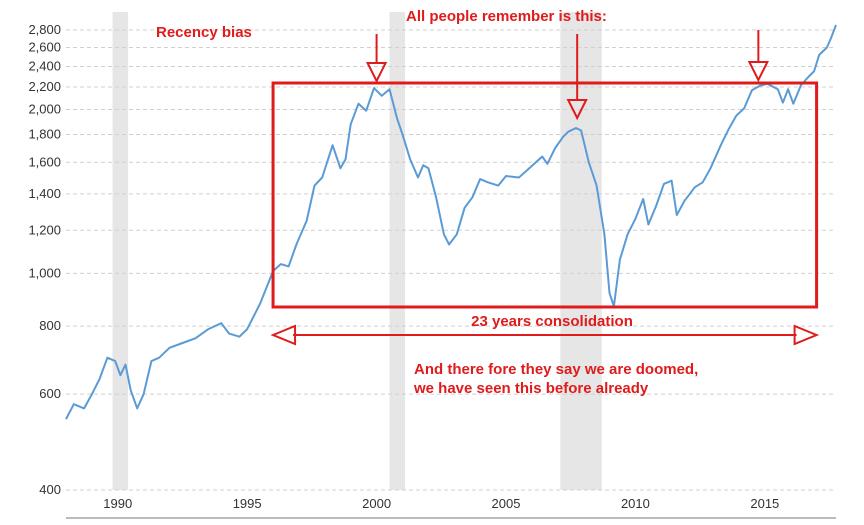 This screenshot has width=864, height=525. Describe the element at coordinates (531, 388) in the screenshot. I see `annotation-doomed-line2: we have seen this before already` at that location.